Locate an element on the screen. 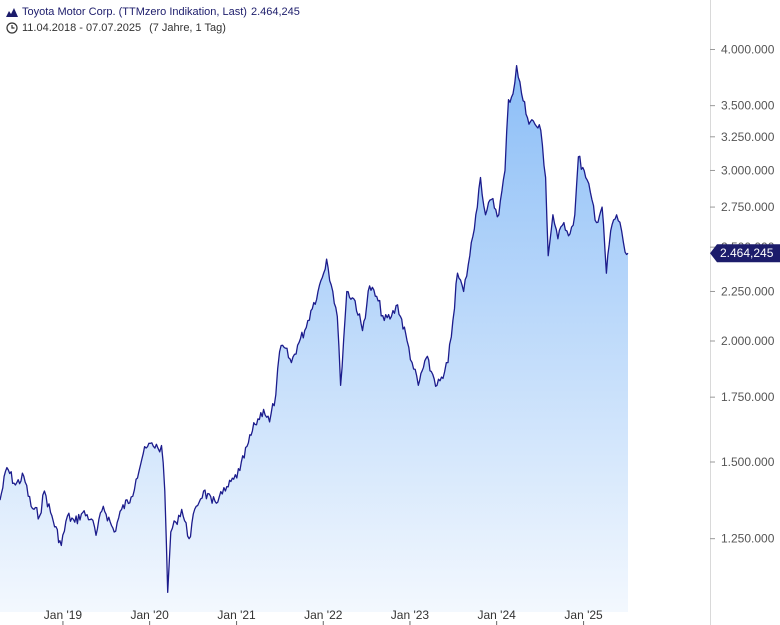 This screenshot has height=625, width=780. last-value: 2.464,245 is located at coordinates (275, 12).